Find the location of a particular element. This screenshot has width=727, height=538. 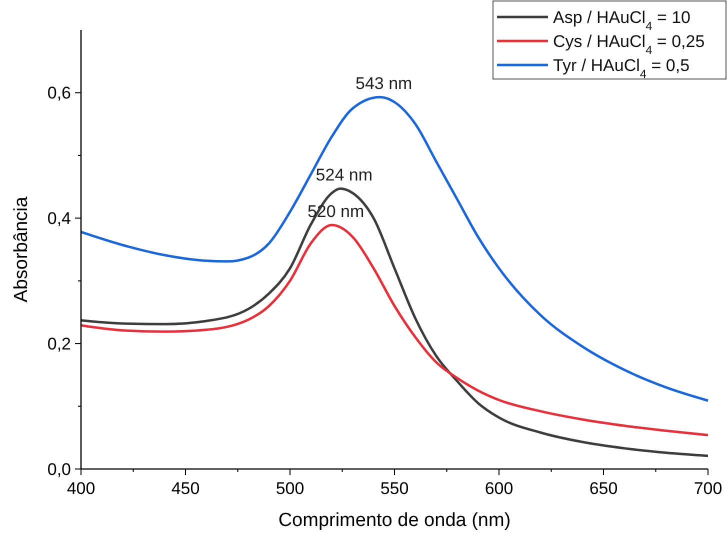

y-axis-title: Absorbância is located at coordinates (21, 249).